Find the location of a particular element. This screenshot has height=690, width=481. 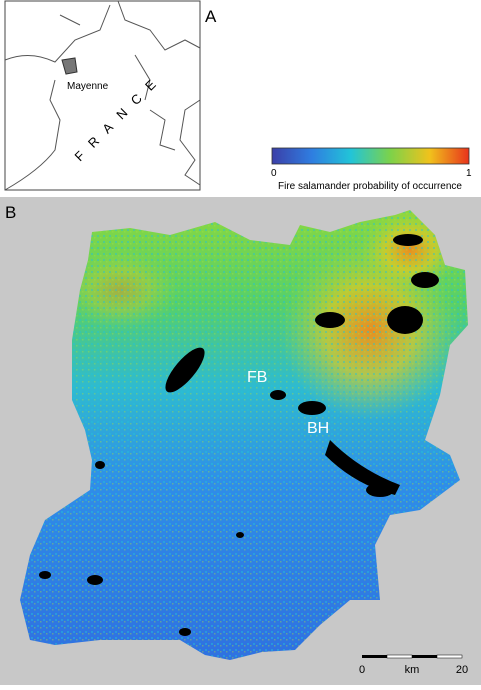

france-outline is located at coordinates (102, 95).